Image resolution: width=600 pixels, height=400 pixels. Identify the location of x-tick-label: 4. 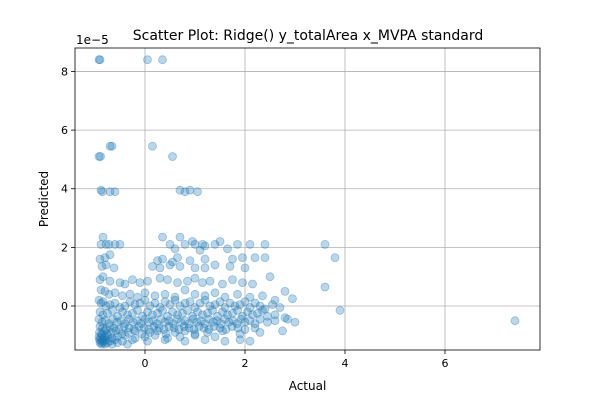
(345, 363).